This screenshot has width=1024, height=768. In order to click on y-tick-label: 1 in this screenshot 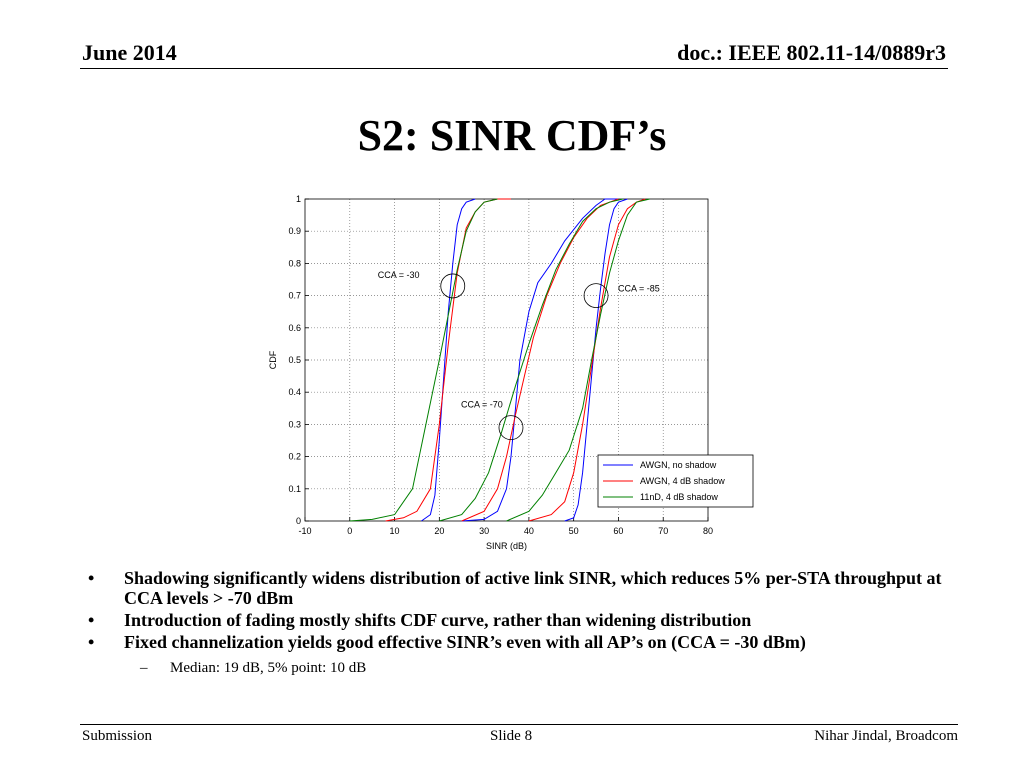, I will do `click(298, 199)`.